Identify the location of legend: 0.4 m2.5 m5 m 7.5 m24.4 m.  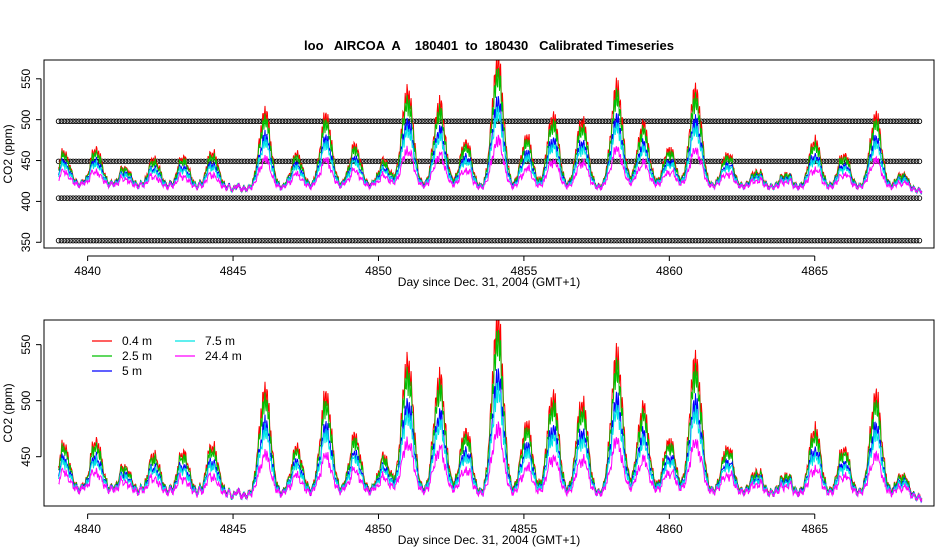
(167, 356).